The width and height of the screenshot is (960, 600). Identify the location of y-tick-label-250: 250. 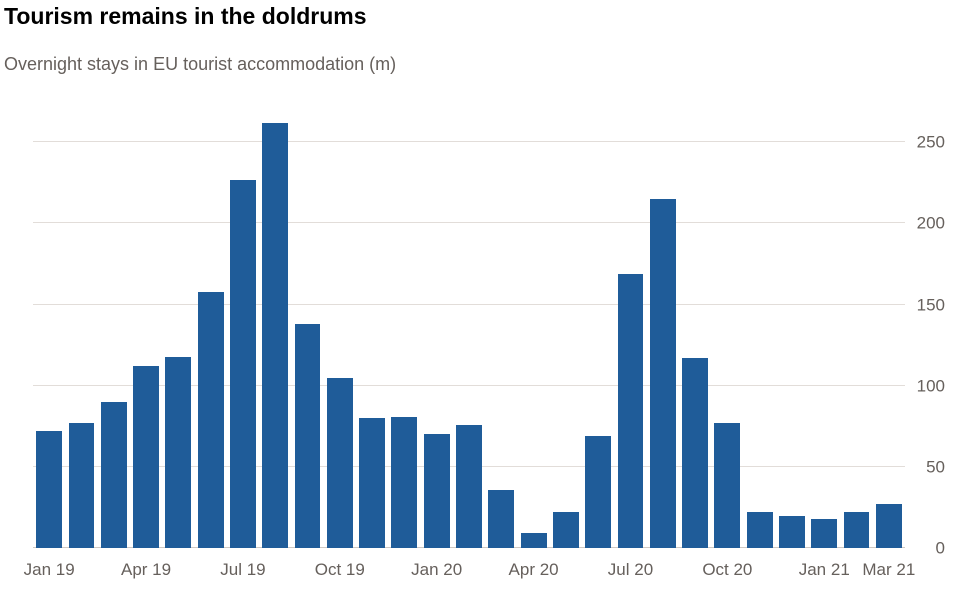
(930, 142).